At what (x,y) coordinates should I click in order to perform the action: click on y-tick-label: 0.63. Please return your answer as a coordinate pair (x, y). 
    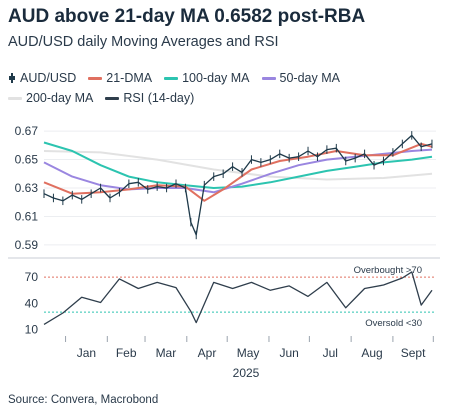
    Looking at the image, I should click on (27, 188).